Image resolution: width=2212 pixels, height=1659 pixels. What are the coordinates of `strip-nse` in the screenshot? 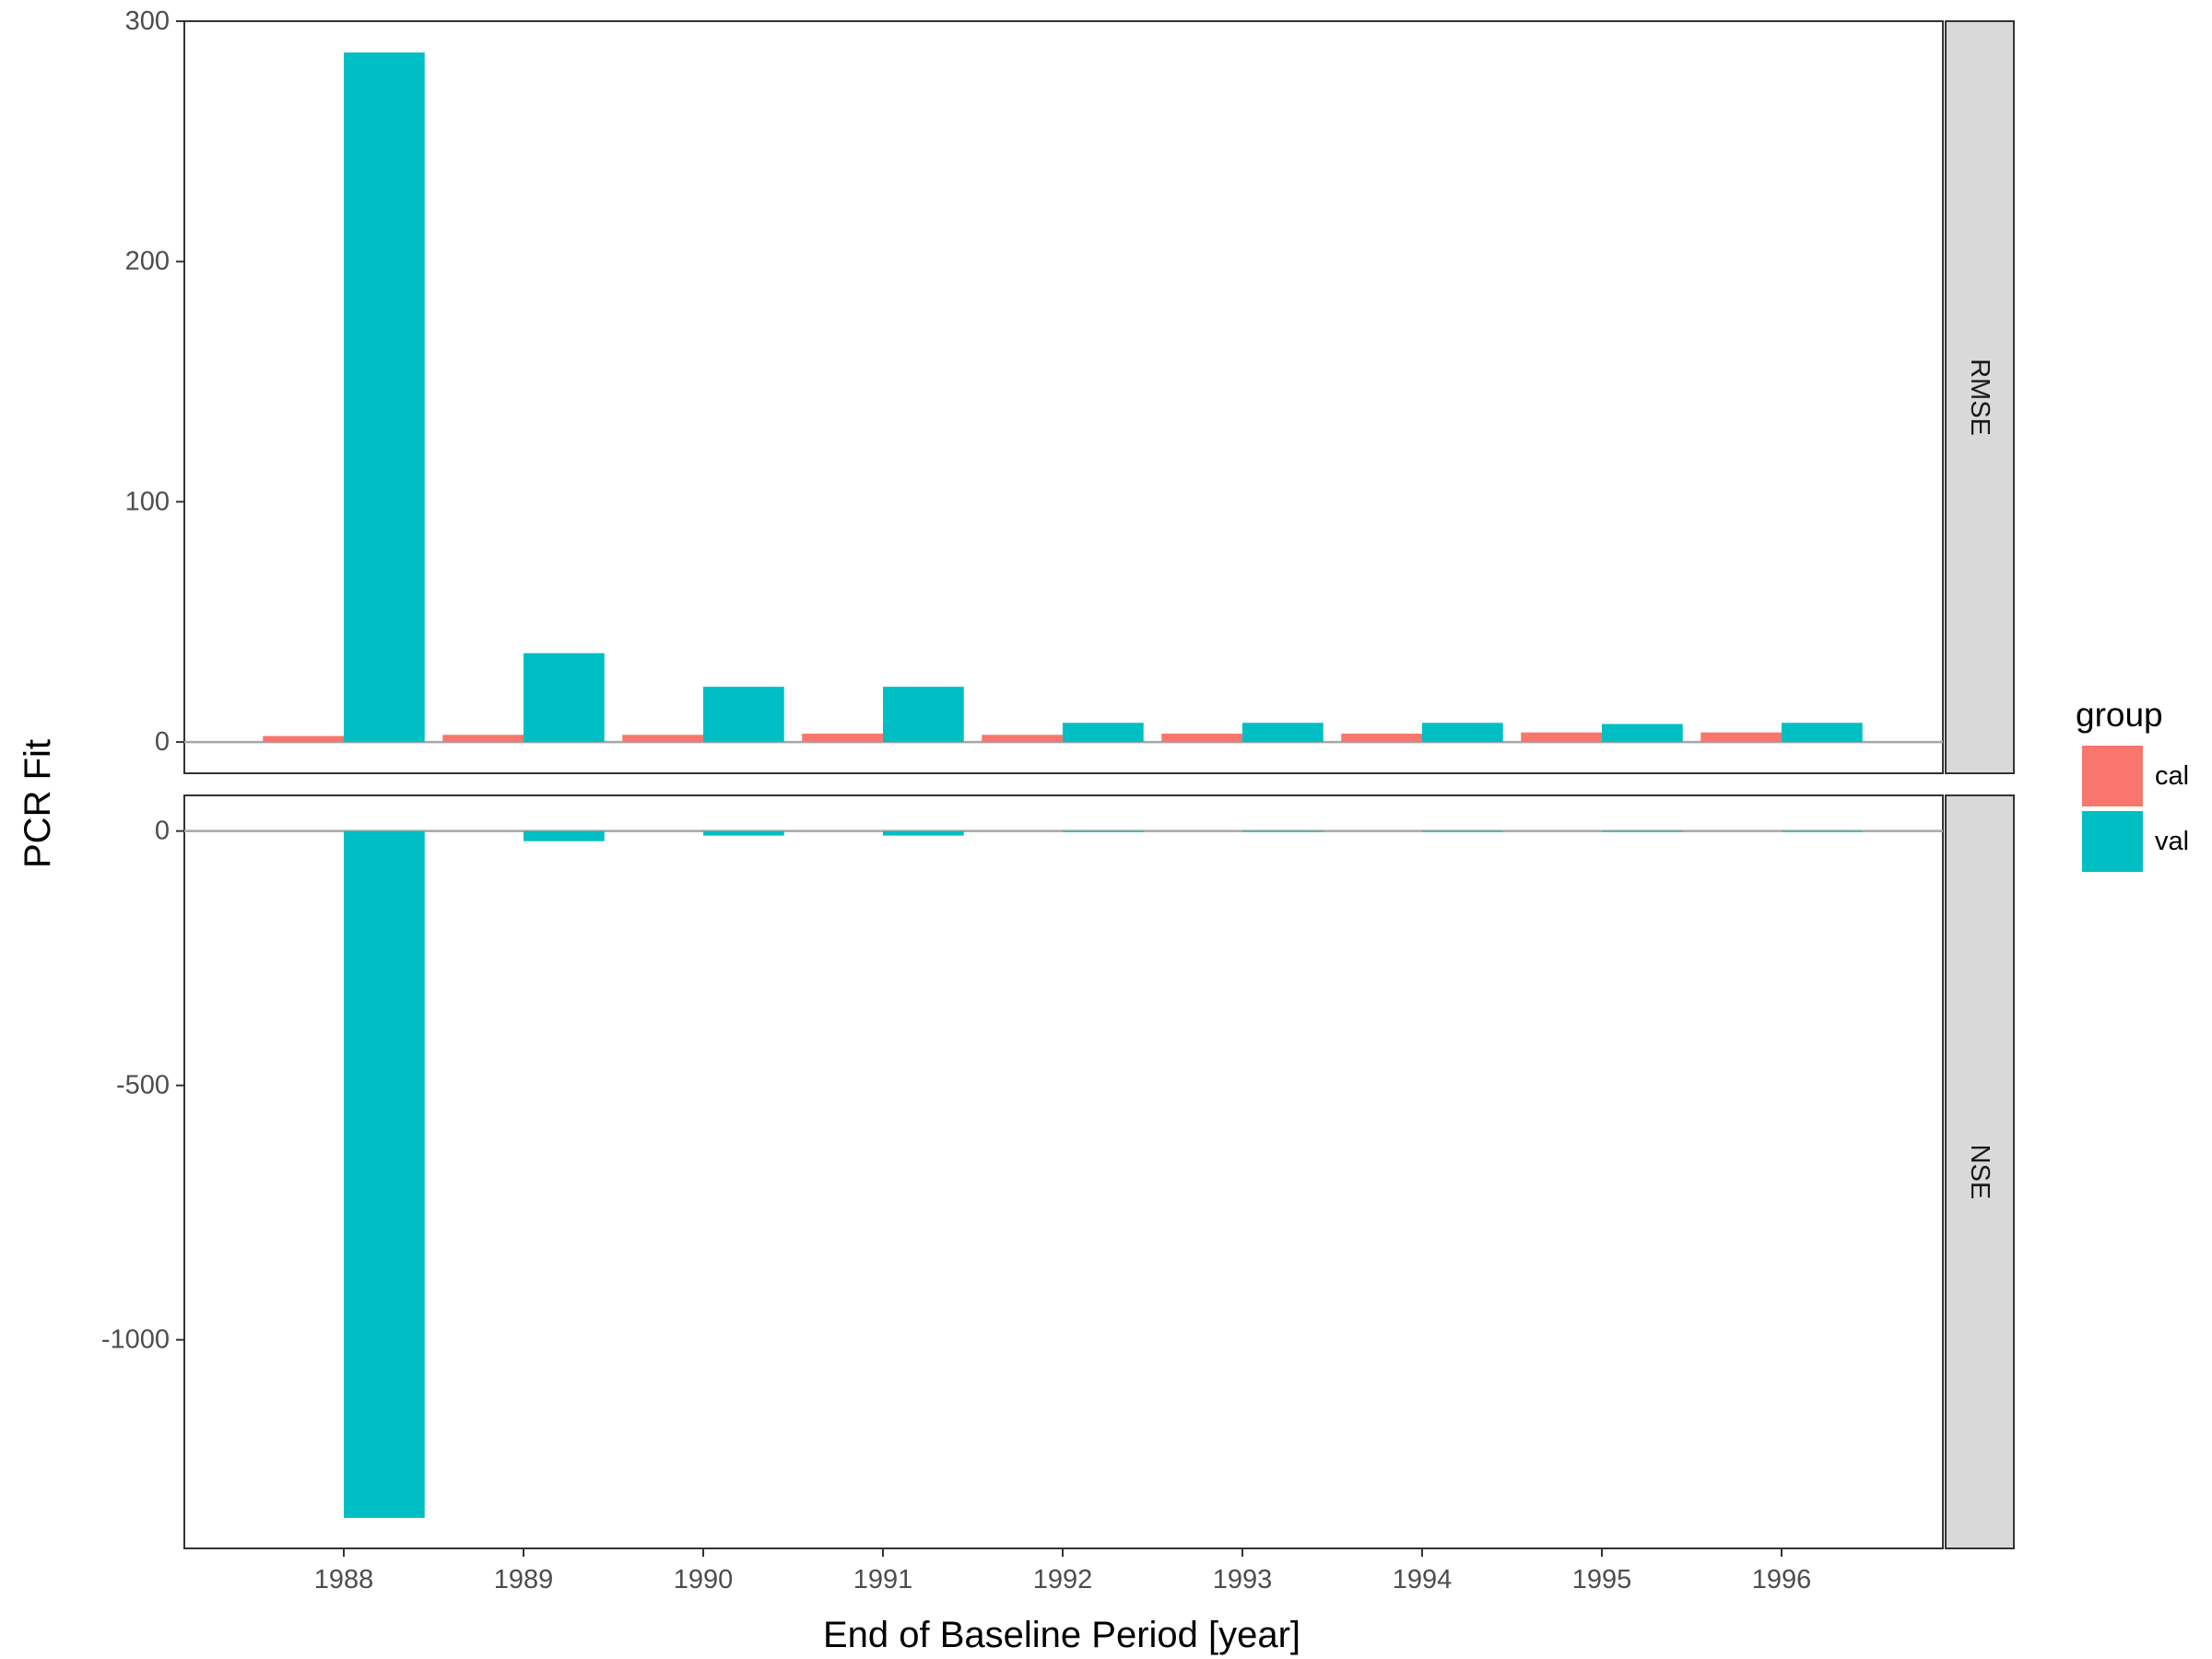 It's located at (1980, 1171).